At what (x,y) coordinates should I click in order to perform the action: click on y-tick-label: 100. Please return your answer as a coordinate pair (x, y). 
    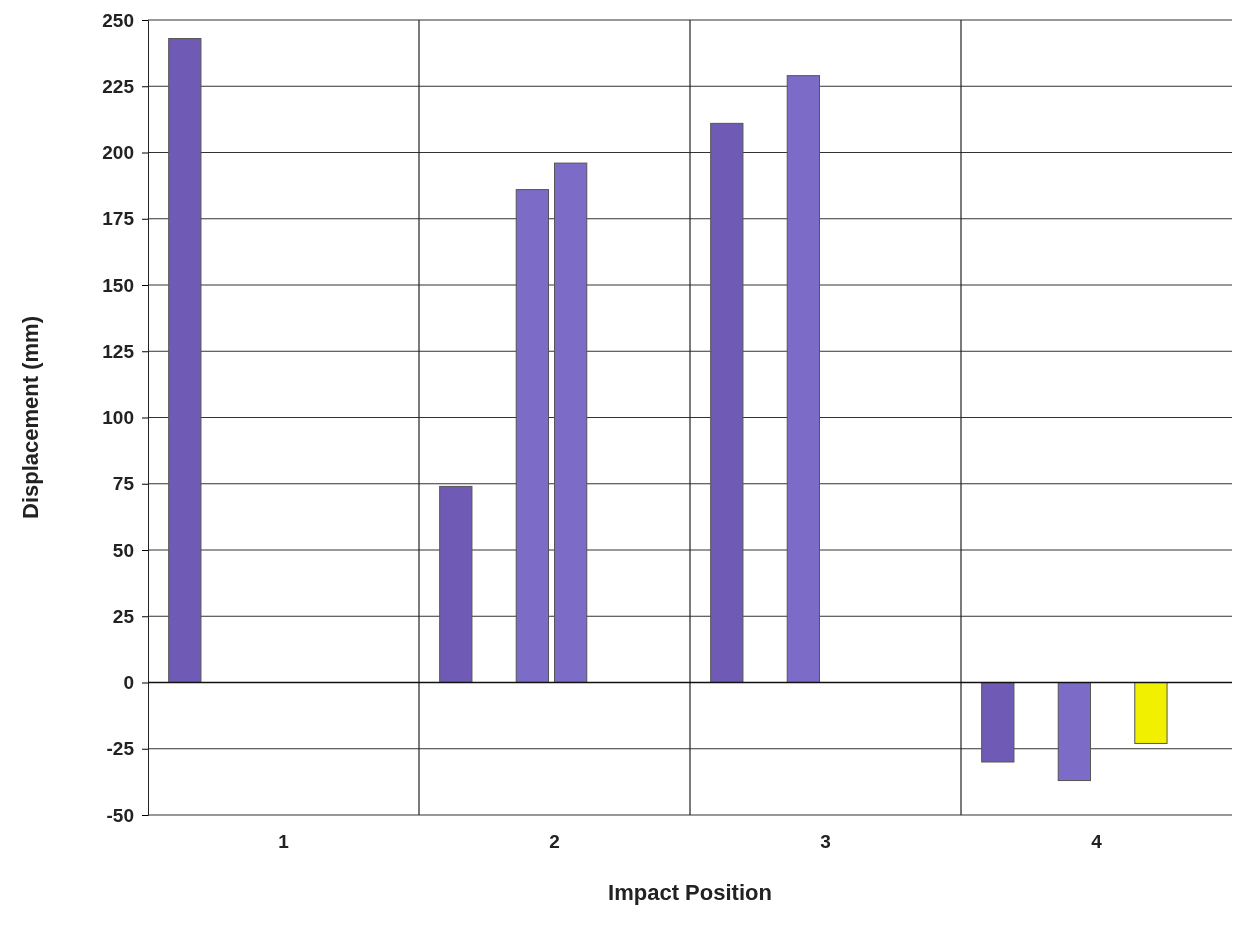
    Looking at the image, I should click on (118, 418).